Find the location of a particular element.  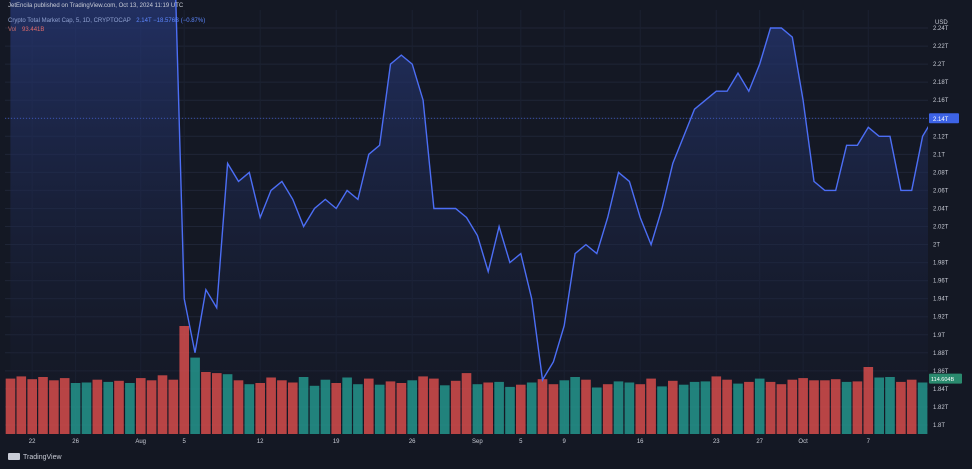

price-tick-label: 2.22T is located at coordinates (941, 47).